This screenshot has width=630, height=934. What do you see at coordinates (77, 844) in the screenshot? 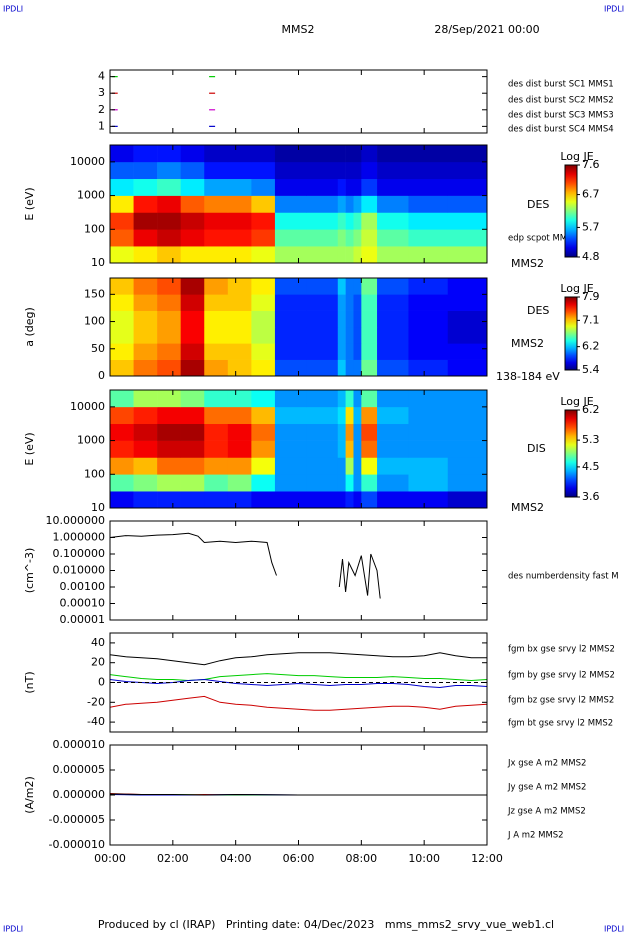
I see `y-tick-label: -0.000010` at bounding box center [77, 844].